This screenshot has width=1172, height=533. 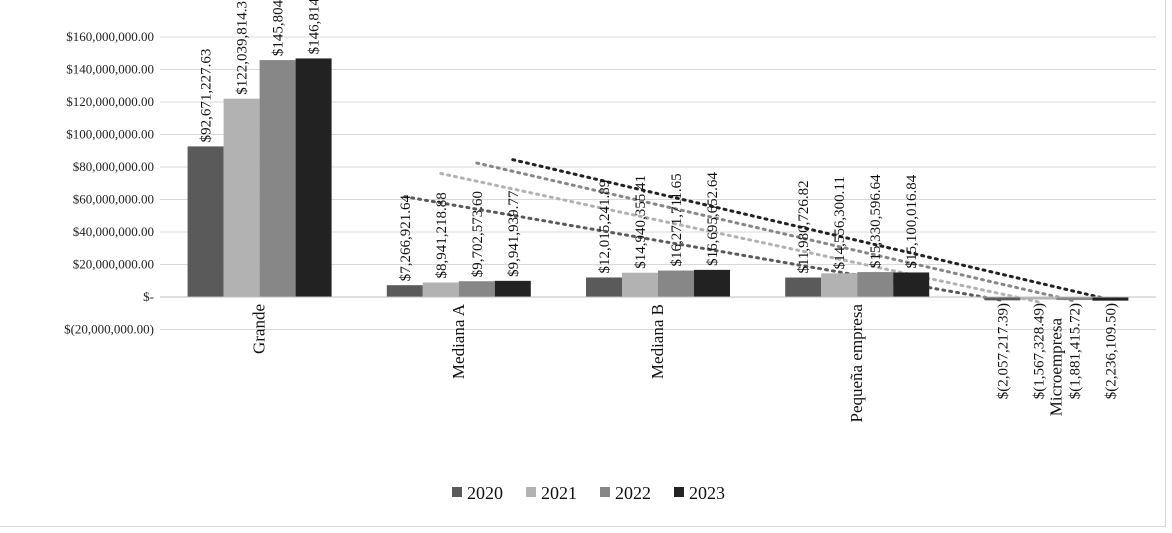 I want to click on y-tick-label: $80,000,000.00, so click(x=113, y=166).